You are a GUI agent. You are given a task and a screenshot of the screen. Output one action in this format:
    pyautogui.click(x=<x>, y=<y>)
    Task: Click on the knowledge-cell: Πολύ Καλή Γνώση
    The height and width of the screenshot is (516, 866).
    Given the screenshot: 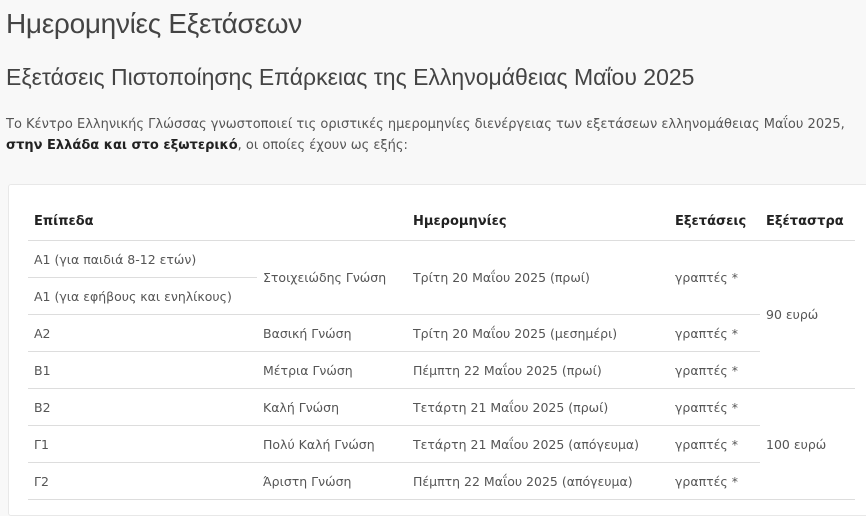 What is the action you would take?
    pyautogui.click(x=332, y=444)
    